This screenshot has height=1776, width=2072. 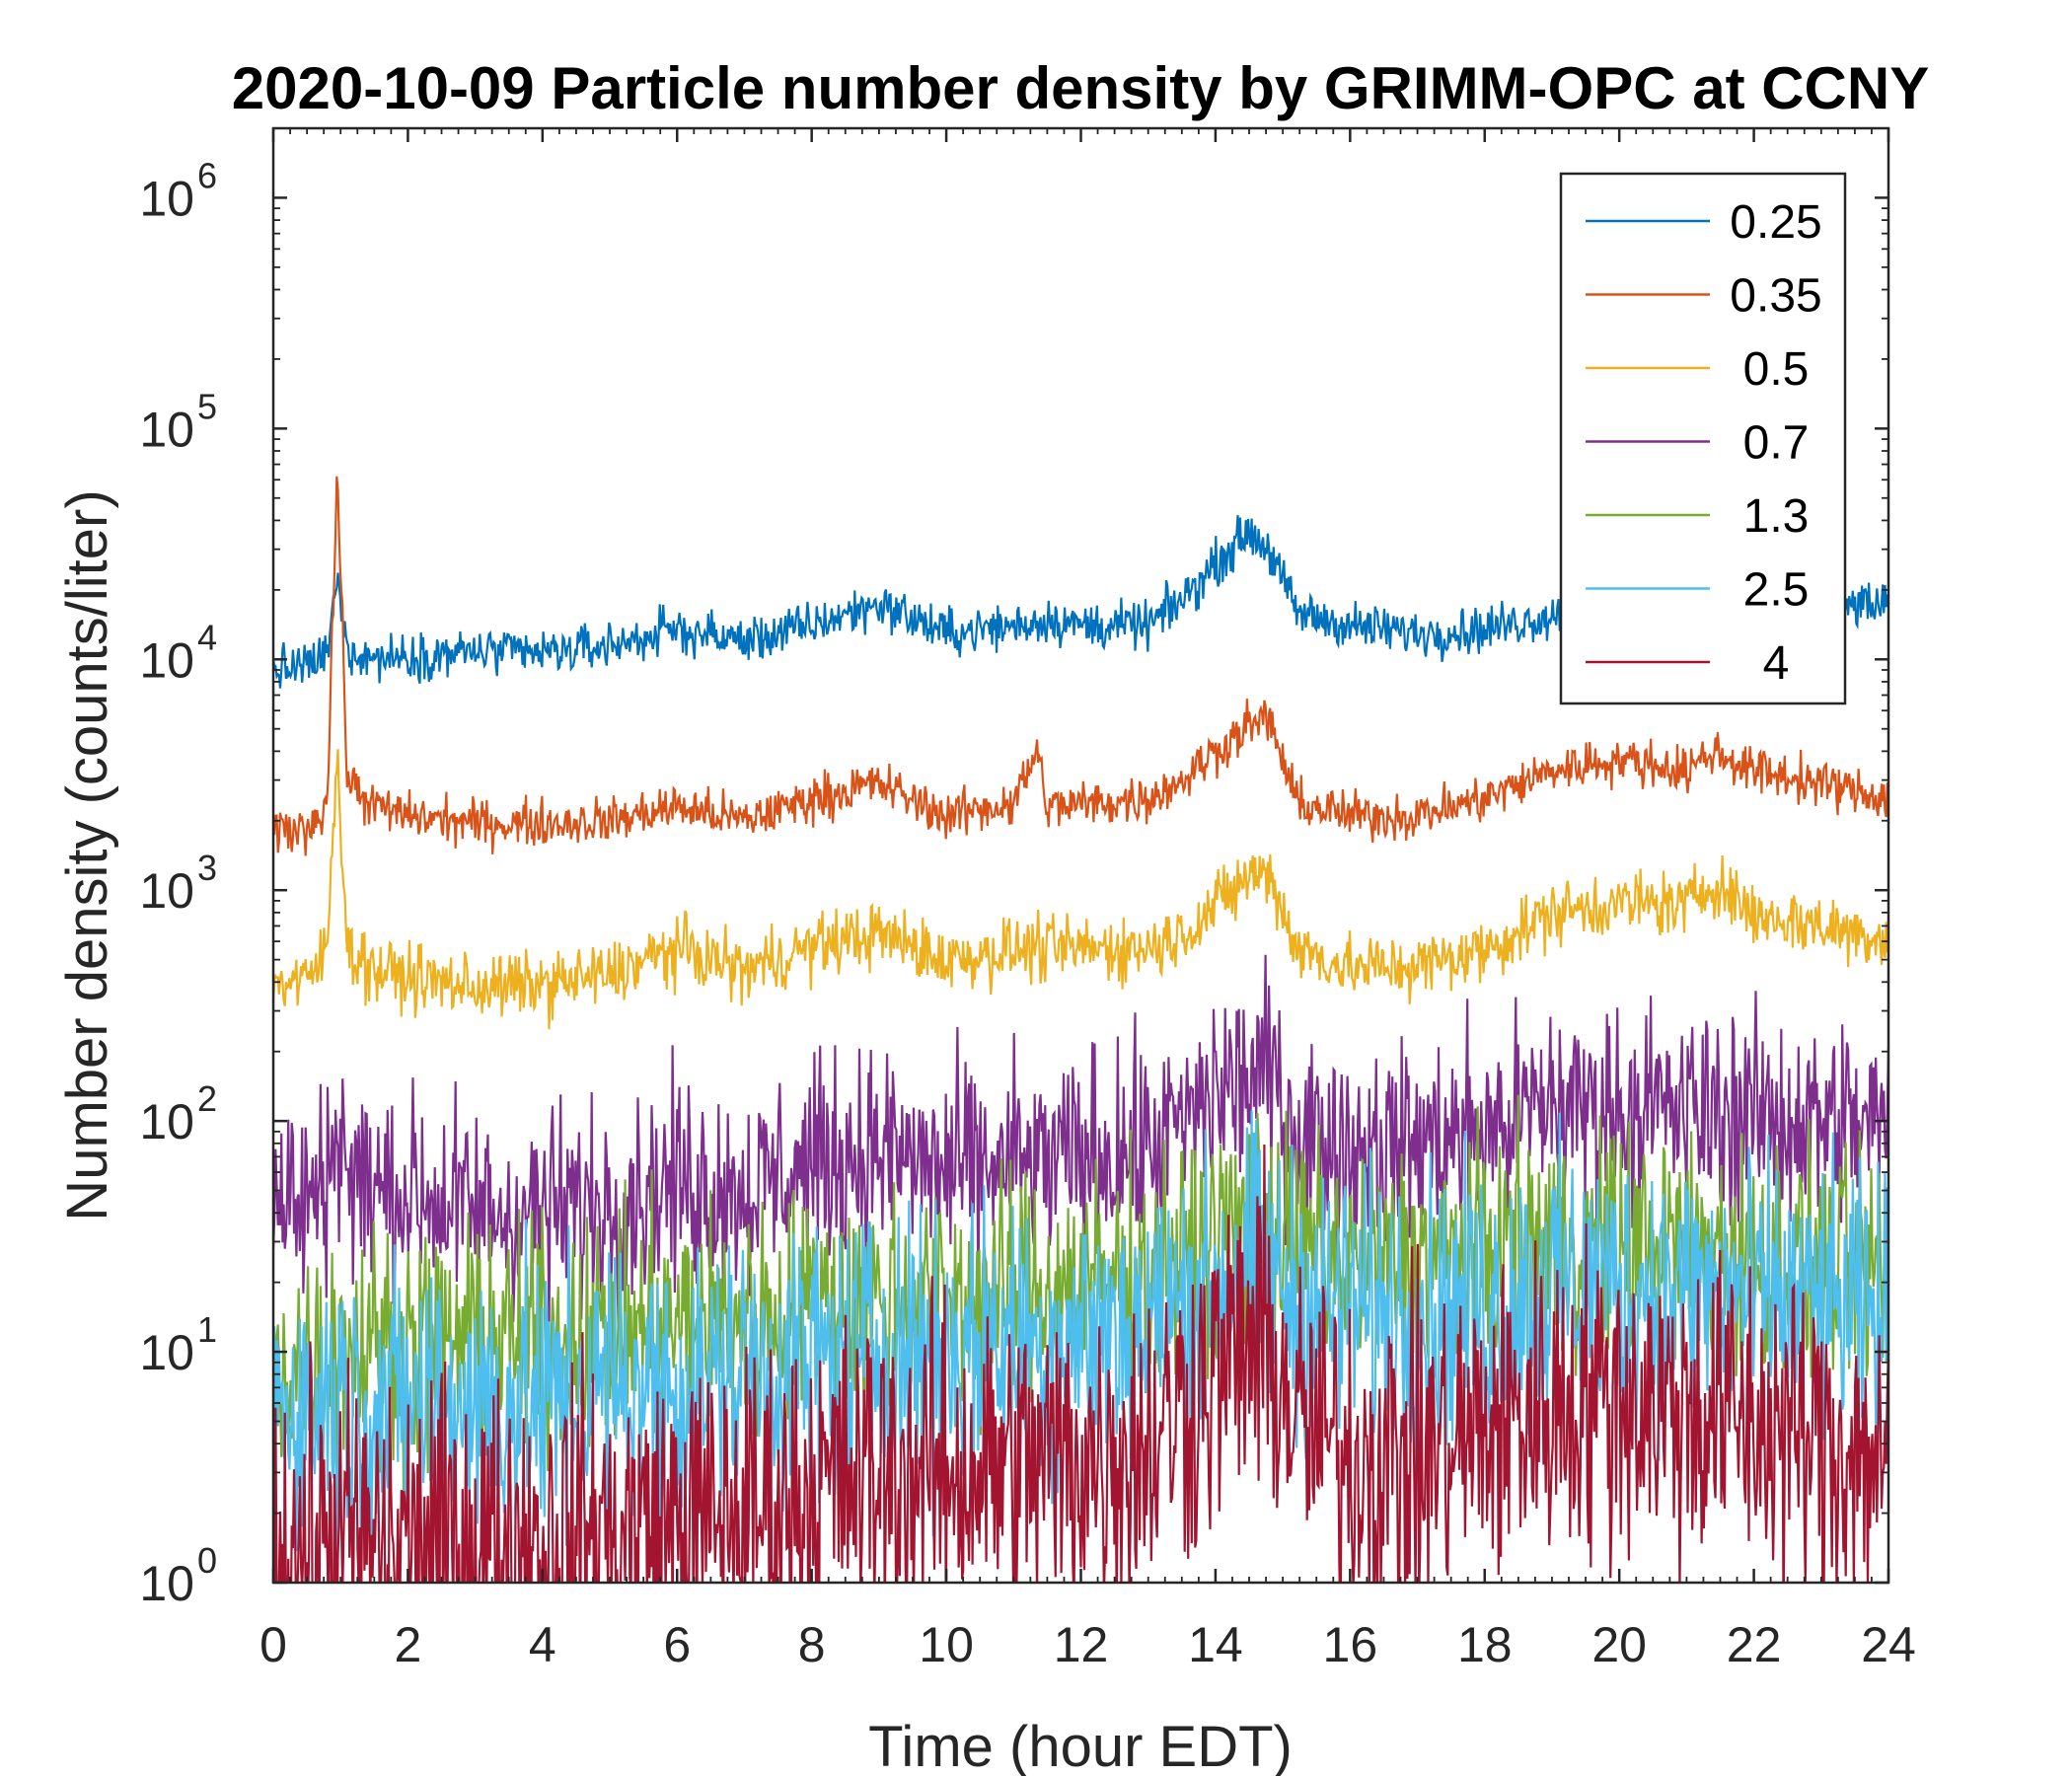 I want to click on x-tick-label: 8, so click(x=812, y=1645).